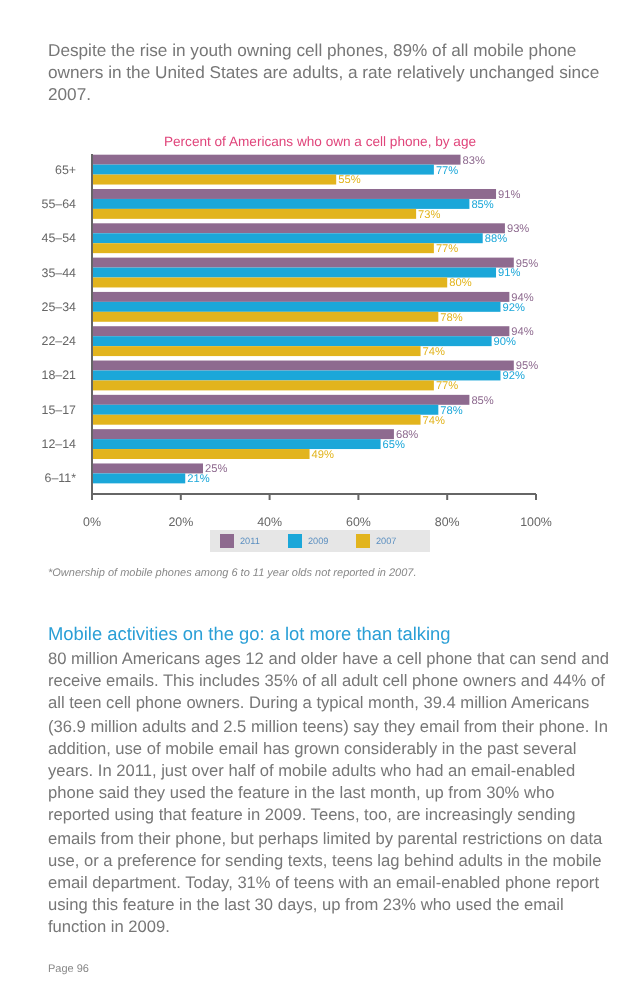 The width and height of the screenshot is (640, 988). Describe the element at coordinates (325, 73) in the screenshot. I see `text: Despite the rise in youth owning cell phones, 89% of all mobile phone owners in the United States are adults, a rate relatively unchanged since 2007.` at that location.